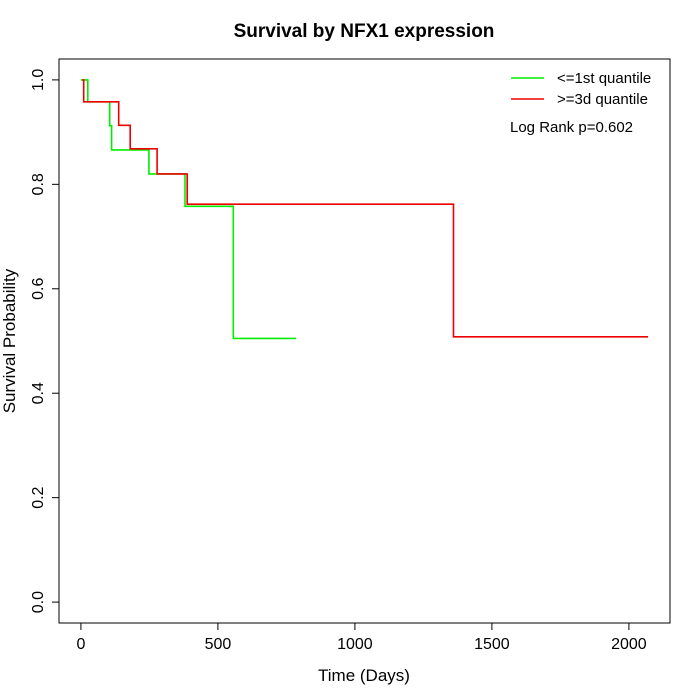  I want to click on x-axis-label: Time (Days), so click(364, 675).